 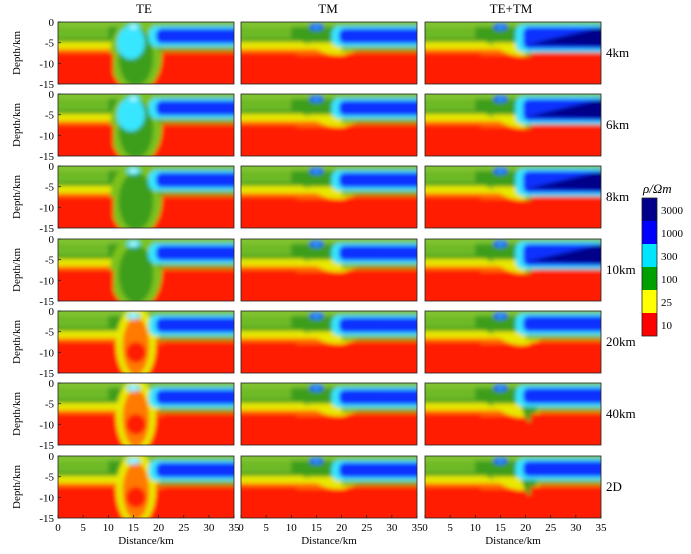 I want to click on colorbar-label: 3000, so click(x=672, y=211).